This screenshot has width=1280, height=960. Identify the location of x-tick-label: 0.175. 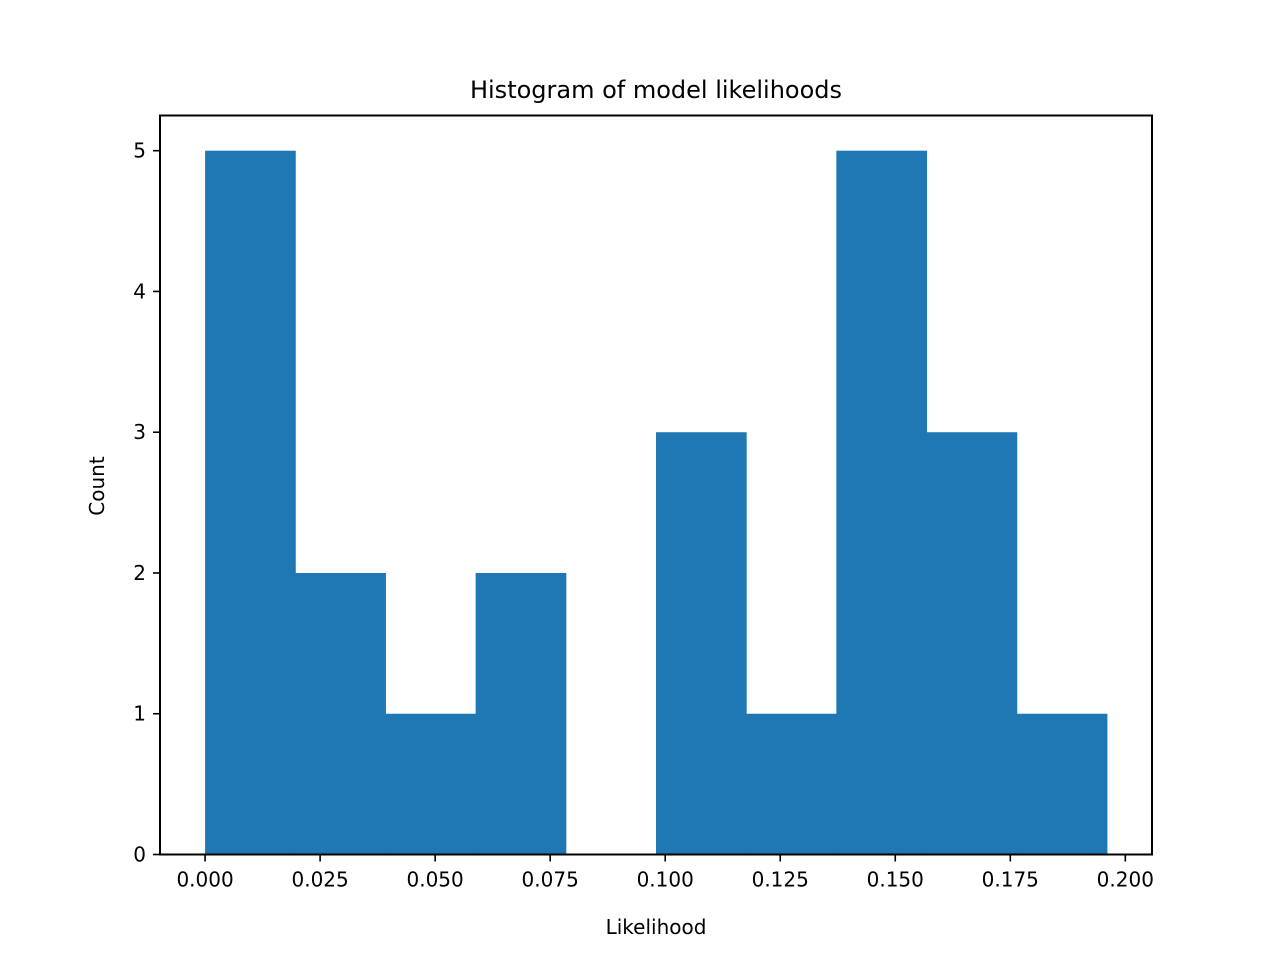
(1010, 880).